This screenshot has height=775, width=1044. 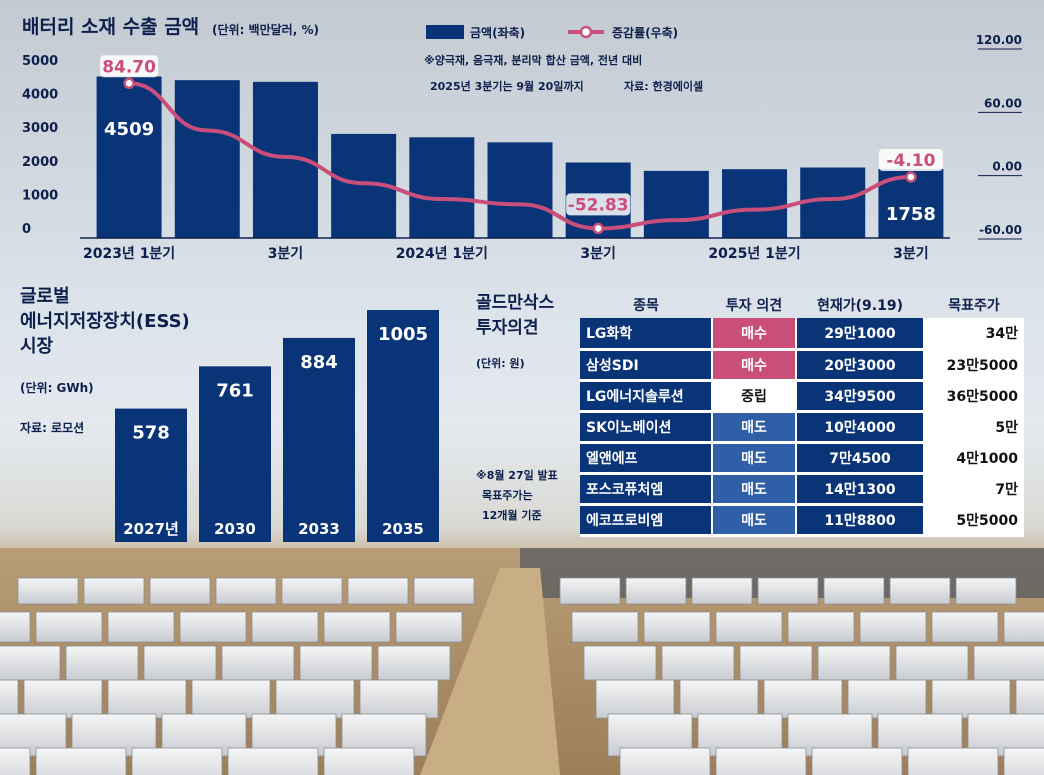 What do you see at coordinates (129, 254) in the screenshot?
I see `x-tick-label: 2023년 1분기` at bounding box center [129, 254].